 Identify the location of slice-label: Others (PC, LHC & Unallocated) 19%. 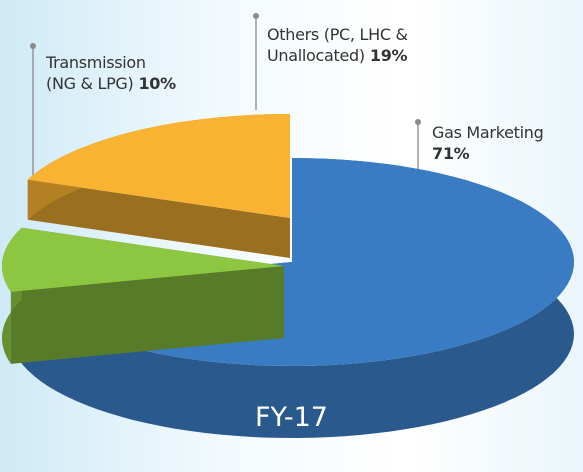
(337, 45).